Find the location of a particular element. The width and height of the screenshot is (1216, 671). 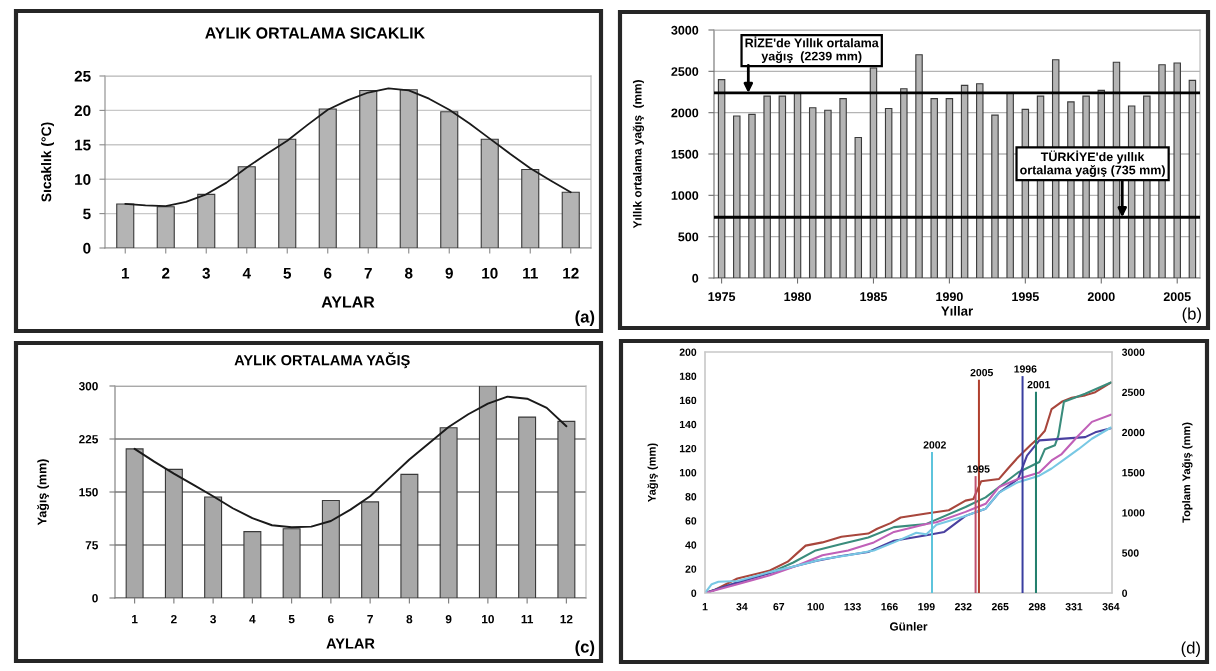

y-tick-label: 3000 is located at coordinates (685, 30).